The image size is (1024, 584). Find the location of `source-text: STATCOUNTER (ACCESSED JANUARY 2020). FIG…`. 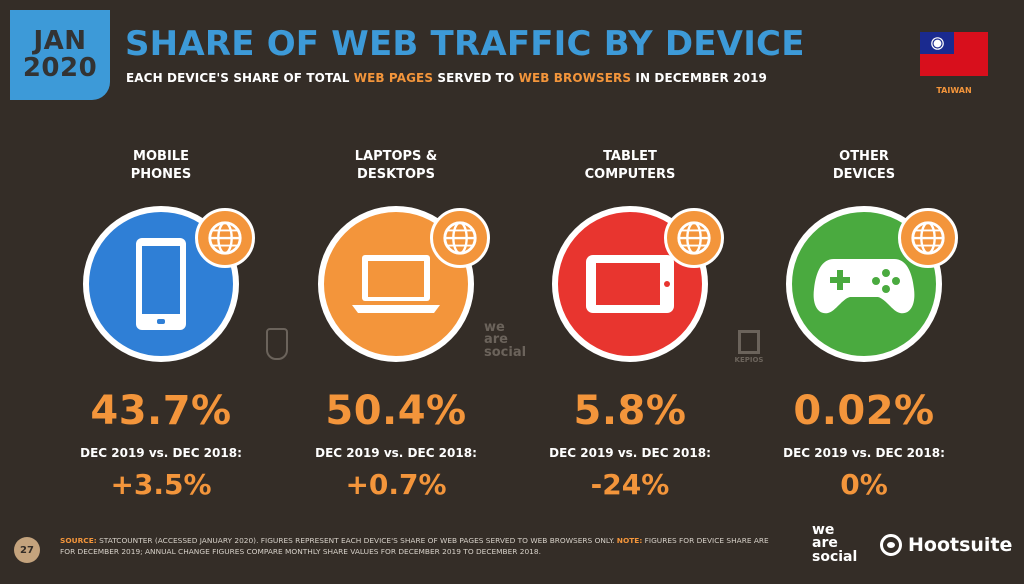

source-text: STATCOUNTER (ACCESSED JANUARY 2020). FIG… is located at coordinates (356, 540).